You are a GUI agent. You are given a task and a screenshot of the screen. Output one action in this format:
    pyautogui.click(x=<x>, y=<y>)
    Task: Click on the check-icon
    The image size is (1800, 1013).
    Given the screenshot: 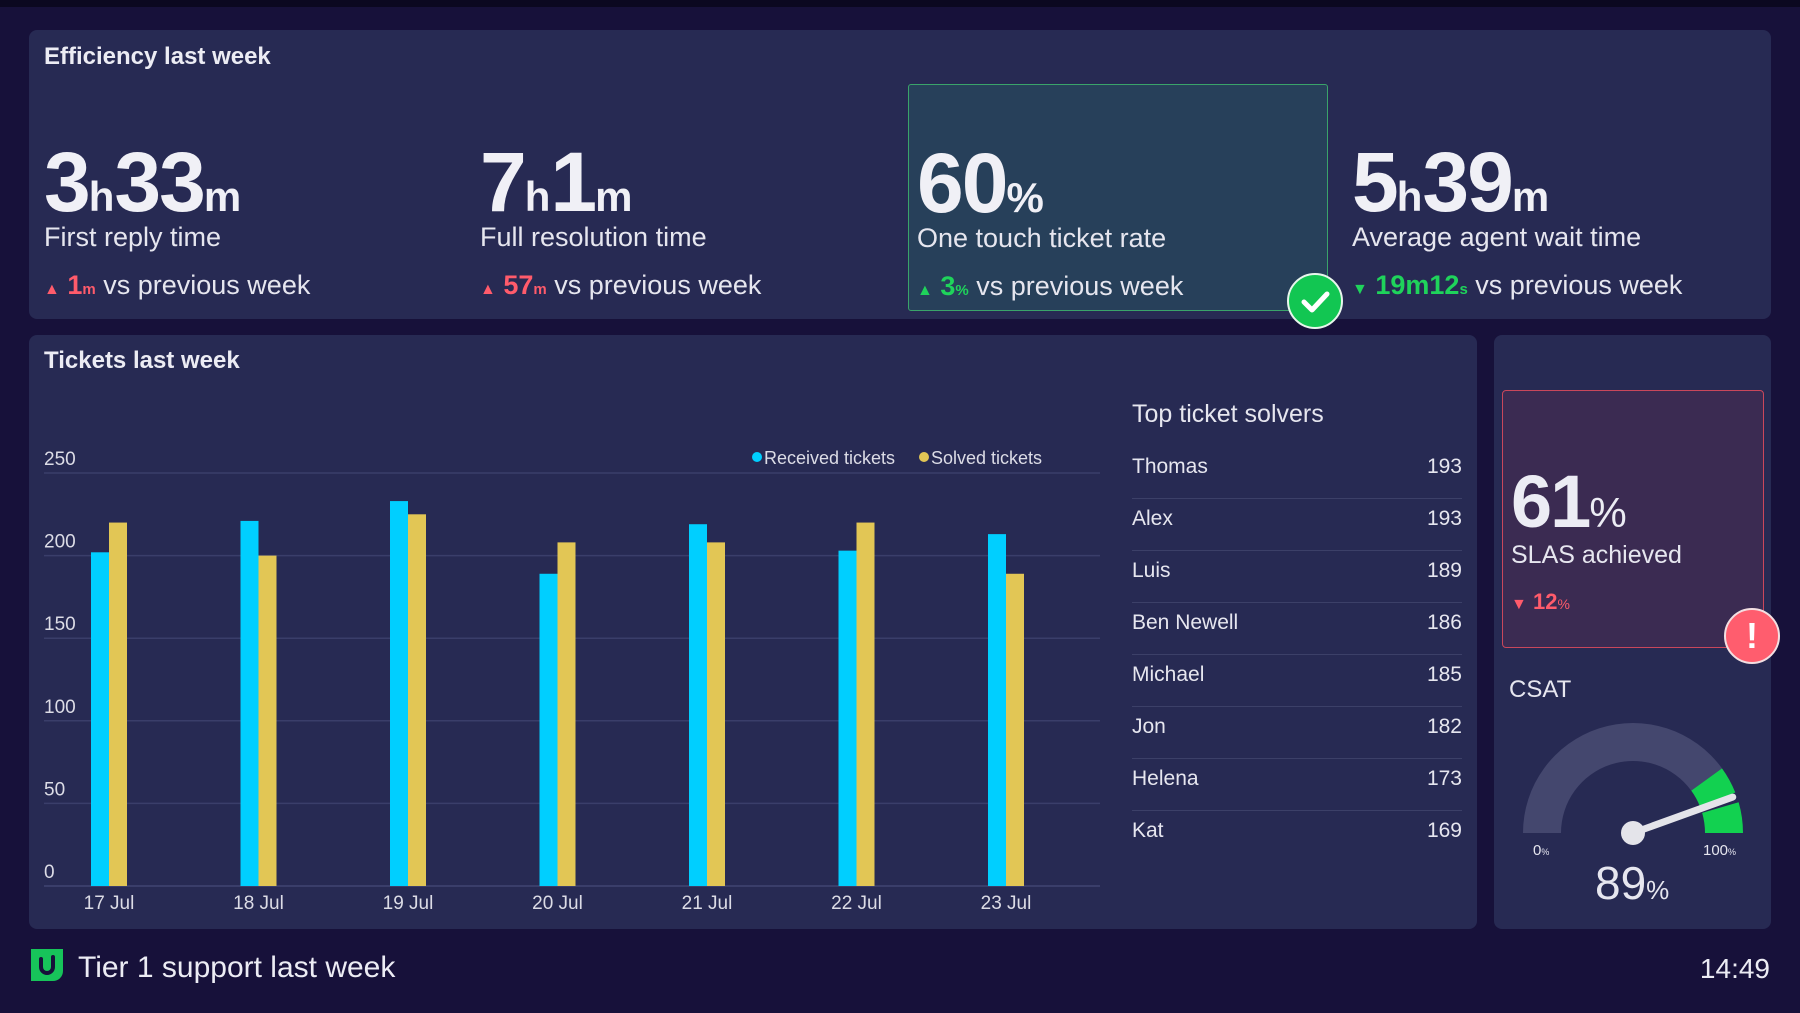 What is the action you would take?
    pyautogui.click(x=1315, y=301)
    